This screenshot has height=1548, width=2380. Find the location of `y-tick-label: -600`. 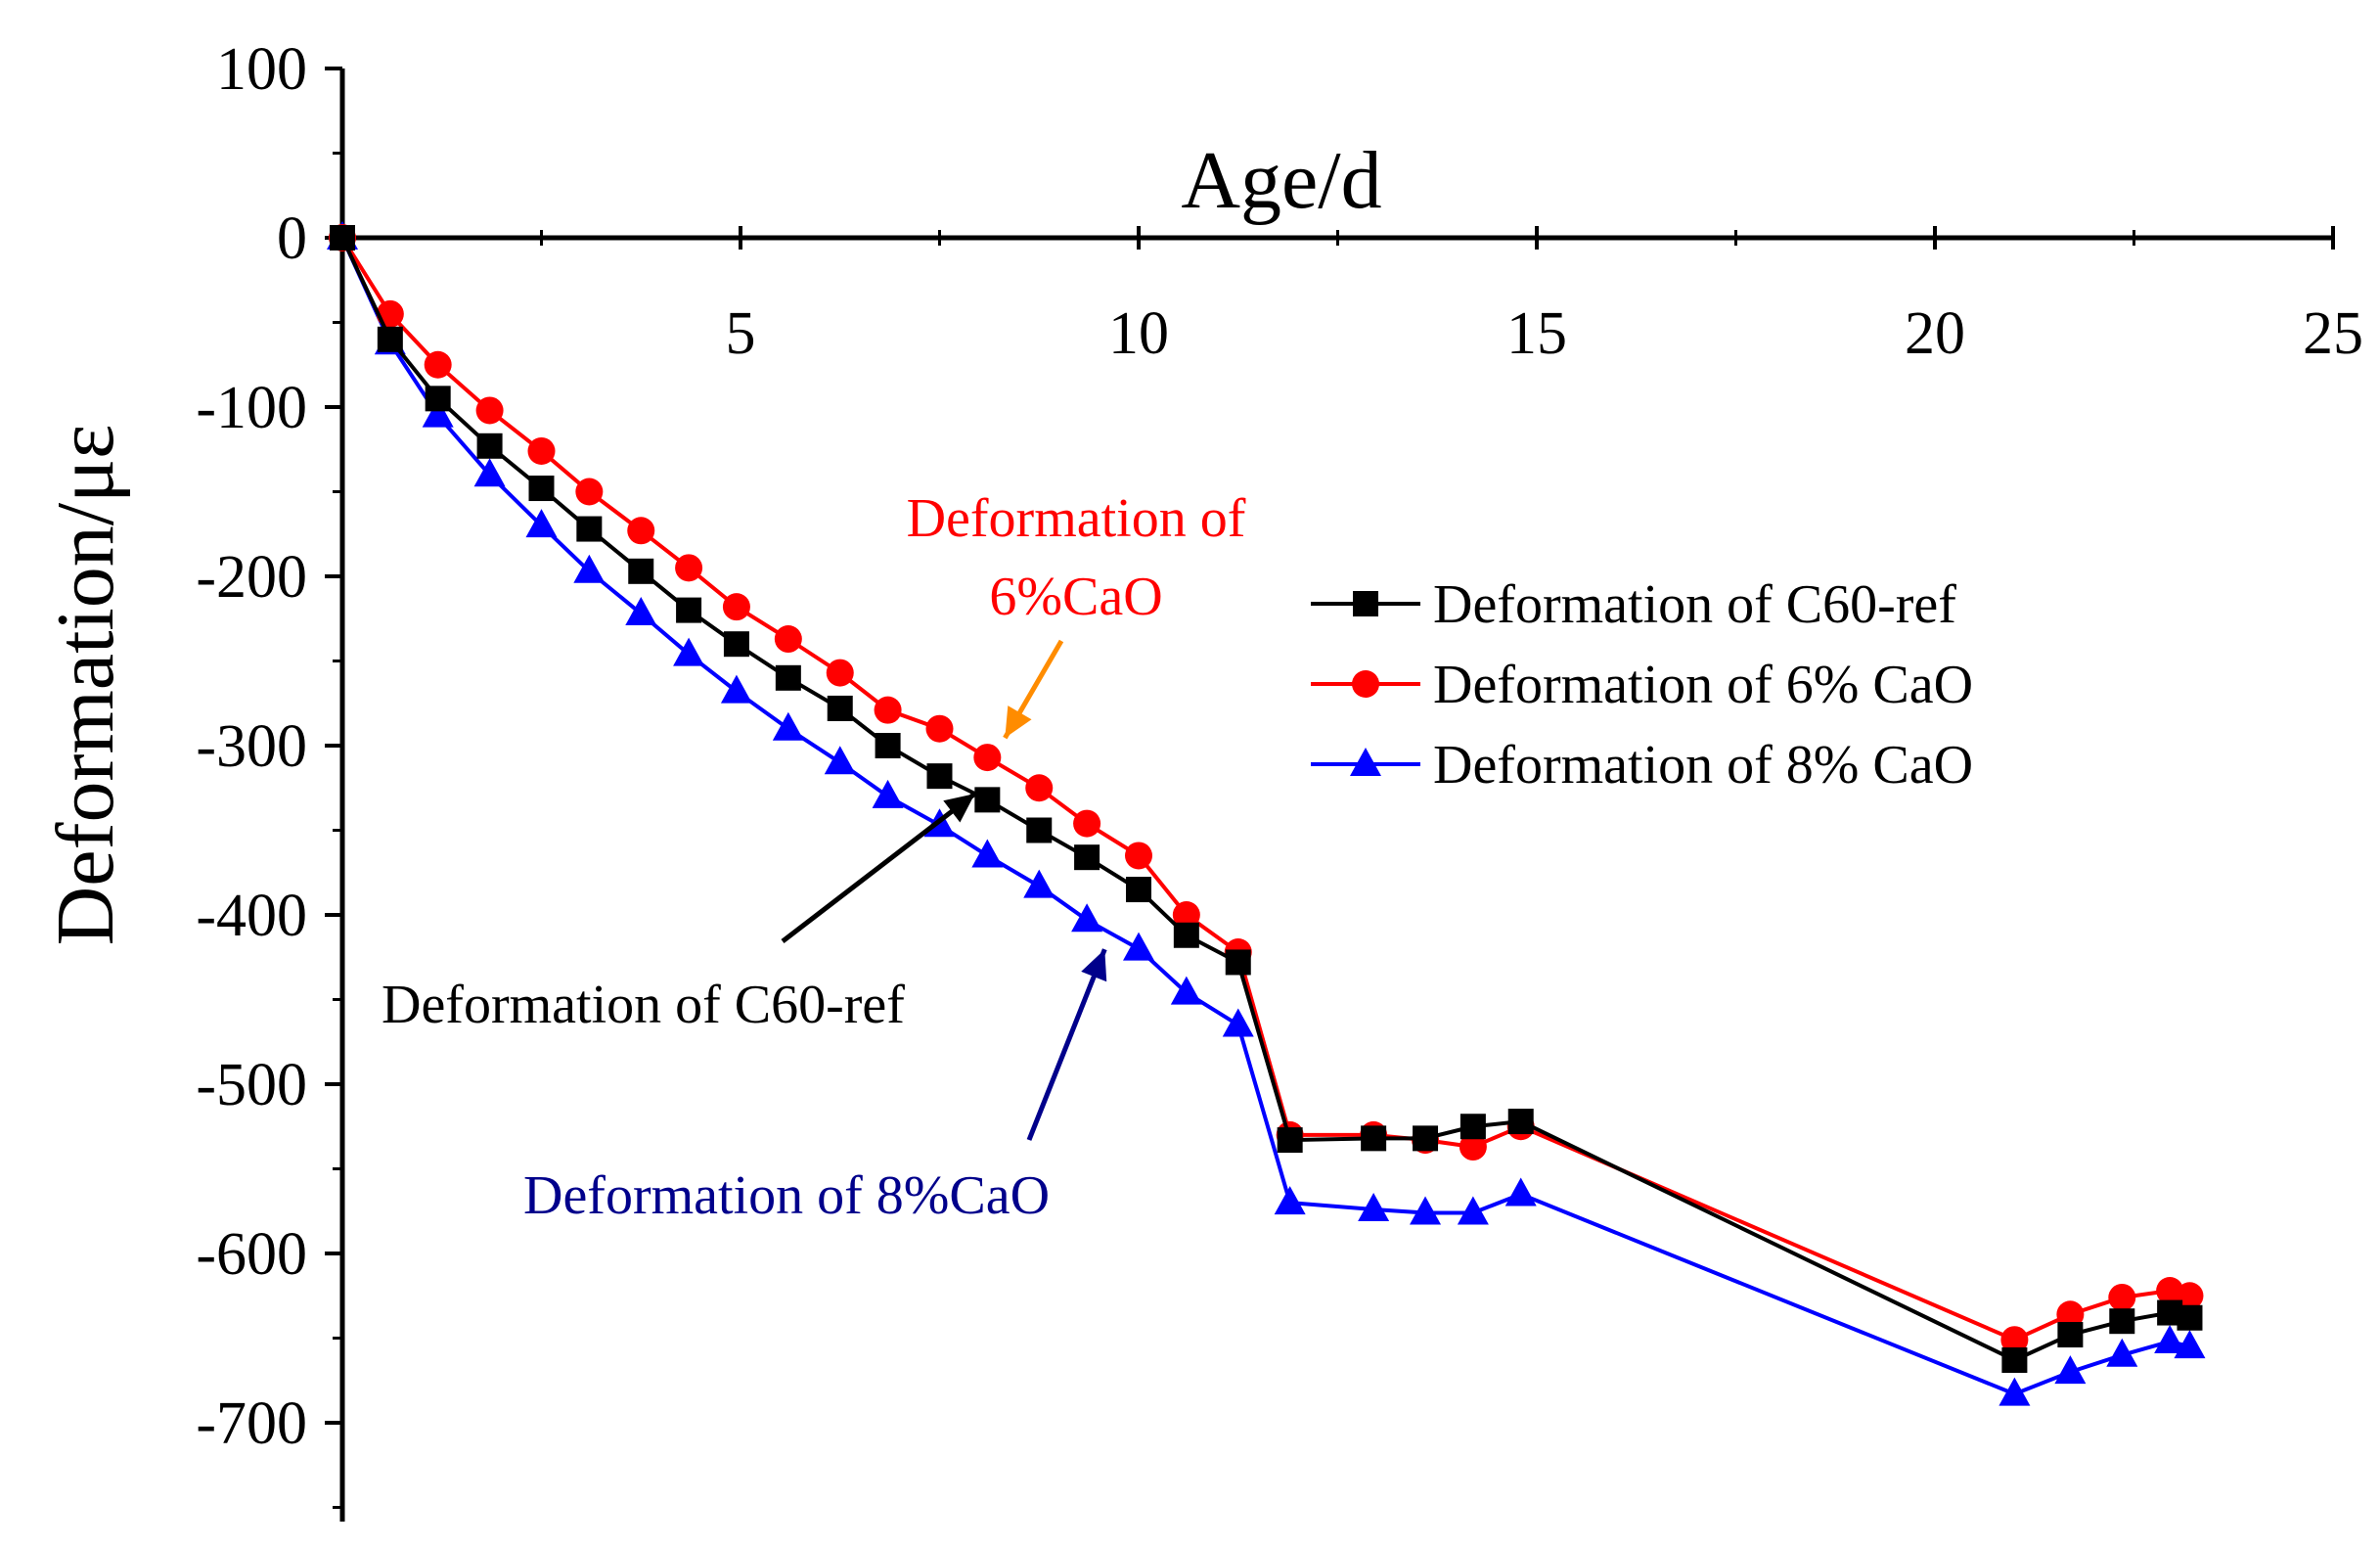

y-tick-label: -600 is located at coordinates (251, 1254).